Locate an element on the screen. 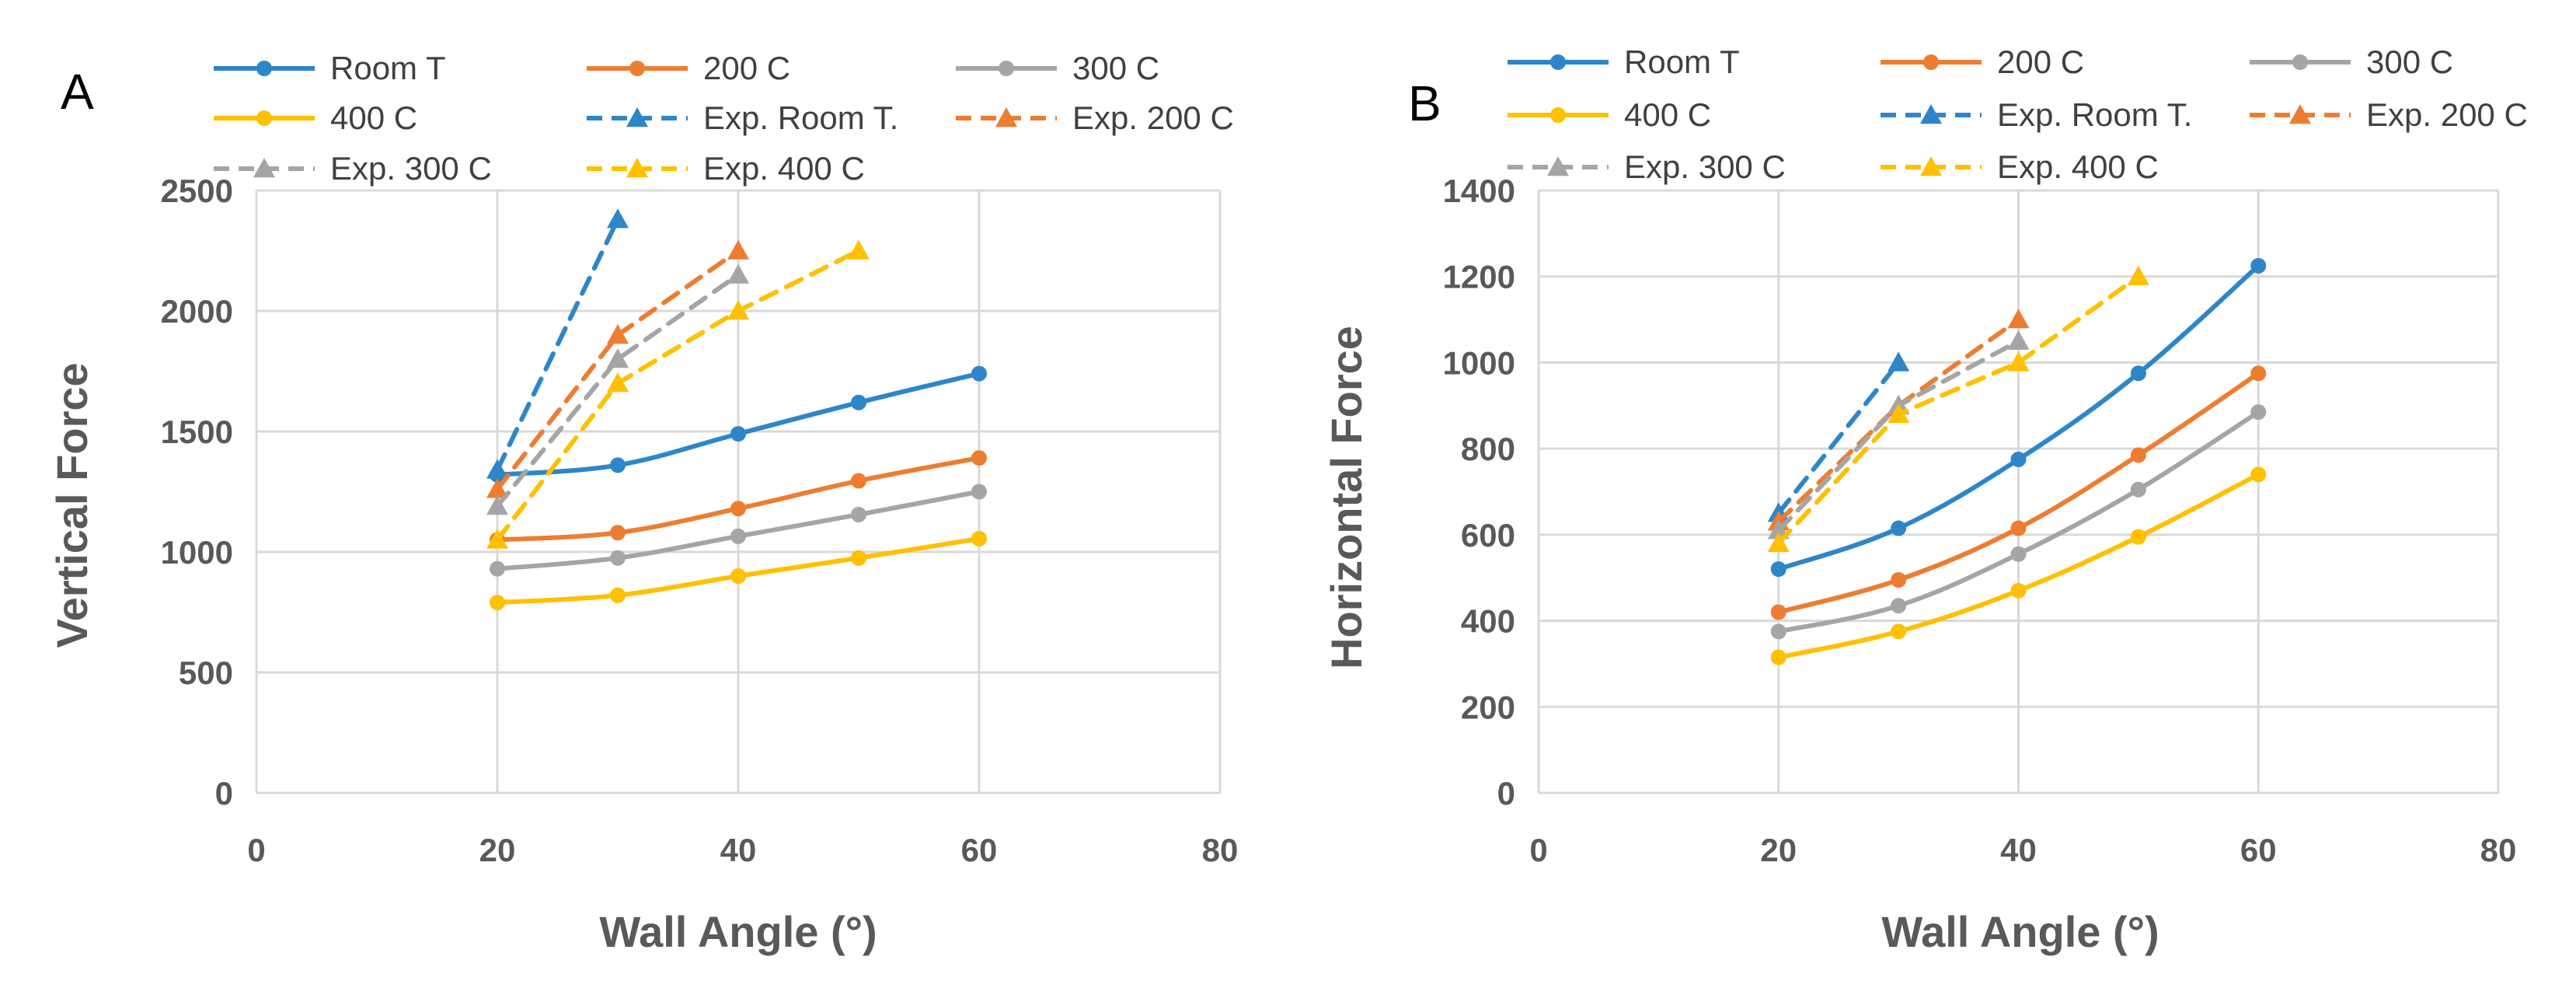 This screenshot has width=2576, height=1002. series-exp-400-c is located at coordinates (1958, 409).